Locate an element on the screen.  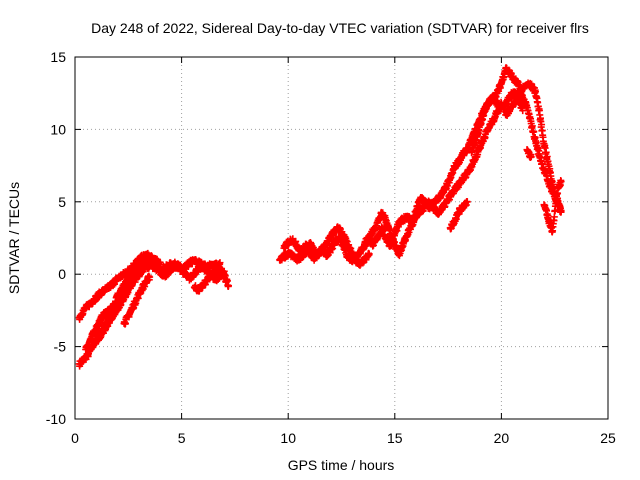
y-tick-label: 5 is located at coordinates (62, 202).